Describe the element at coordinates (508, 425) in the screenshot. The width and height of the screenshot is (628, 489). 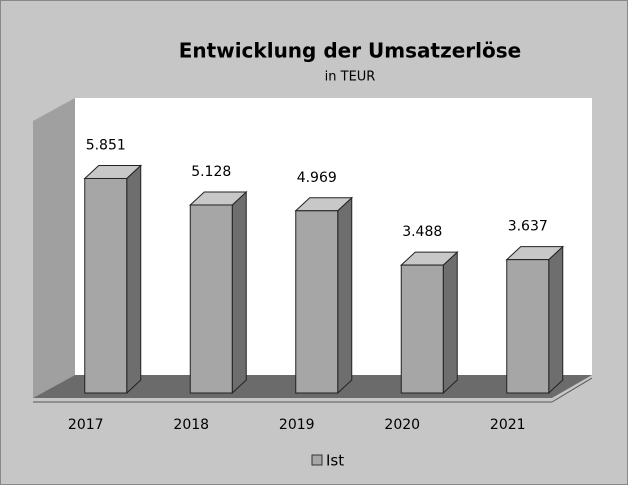
I see `x-tick-label: 2021` at that location.